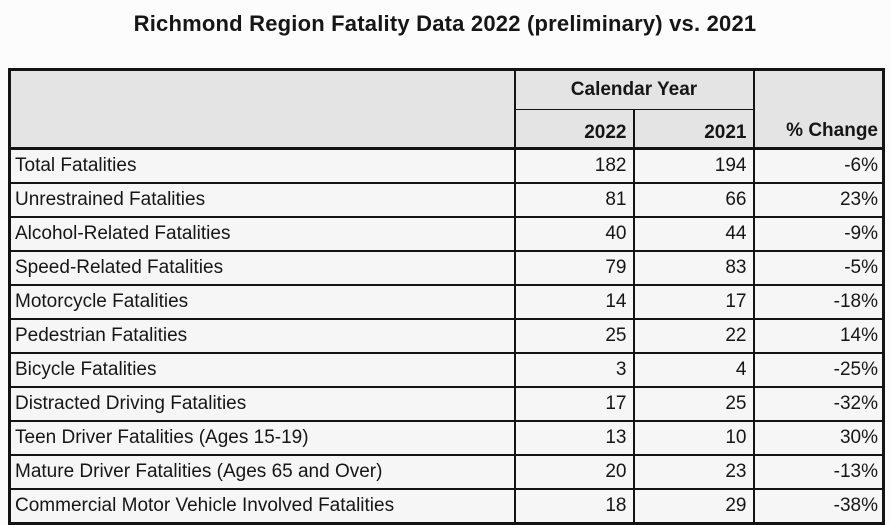  I want to click on column-header-2022: 2022, so click(574, 129).